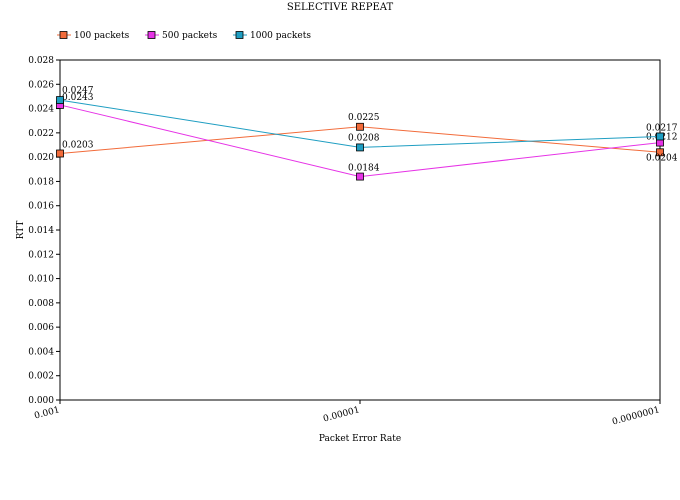 The height and width of the screenshot is (500, 680). What do you see at coordinates (78, 91) in the screenshot?
I see `data-label: 0.0247` at bounding box center [78, 91].